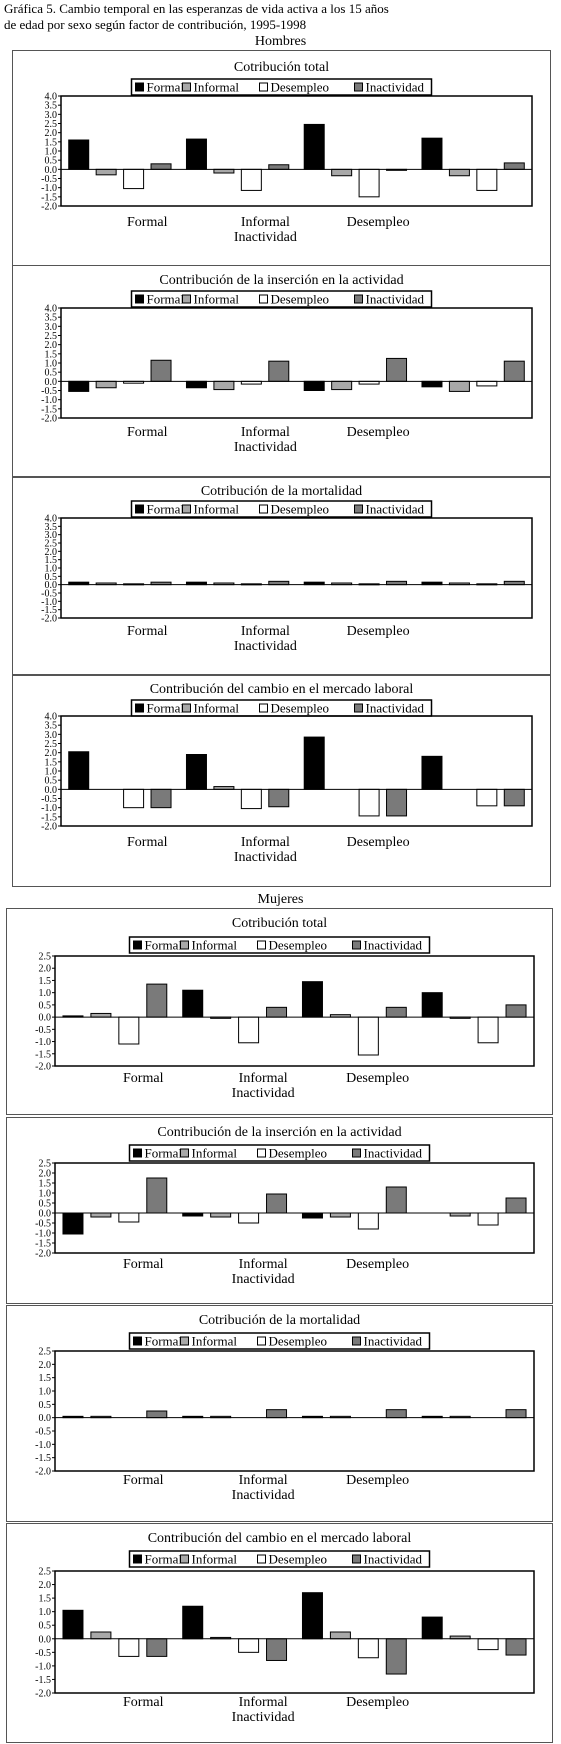 The image size is (561, 1744). I want to click on legend-swatch-informal, so click(186, 87).